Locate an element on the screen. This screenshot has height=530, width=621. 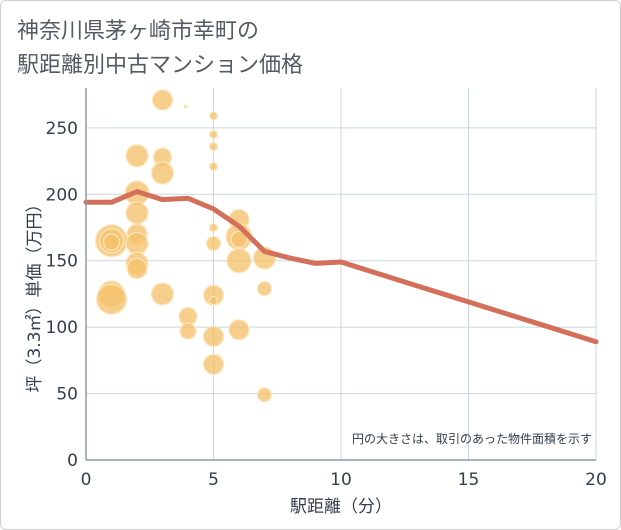
chart-title-line-1: 神奈川県茅ヶ崎市幸町の is located at coordinates (138, 31).